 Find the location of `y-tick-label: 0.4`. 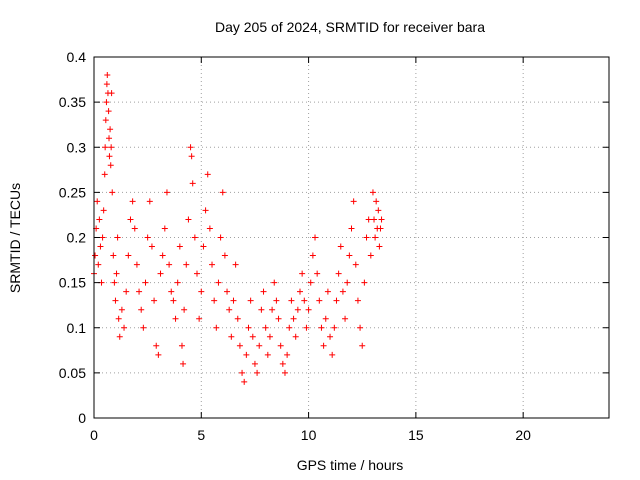

y-tick-label: 0.4 is located at coordinates (77, 57).